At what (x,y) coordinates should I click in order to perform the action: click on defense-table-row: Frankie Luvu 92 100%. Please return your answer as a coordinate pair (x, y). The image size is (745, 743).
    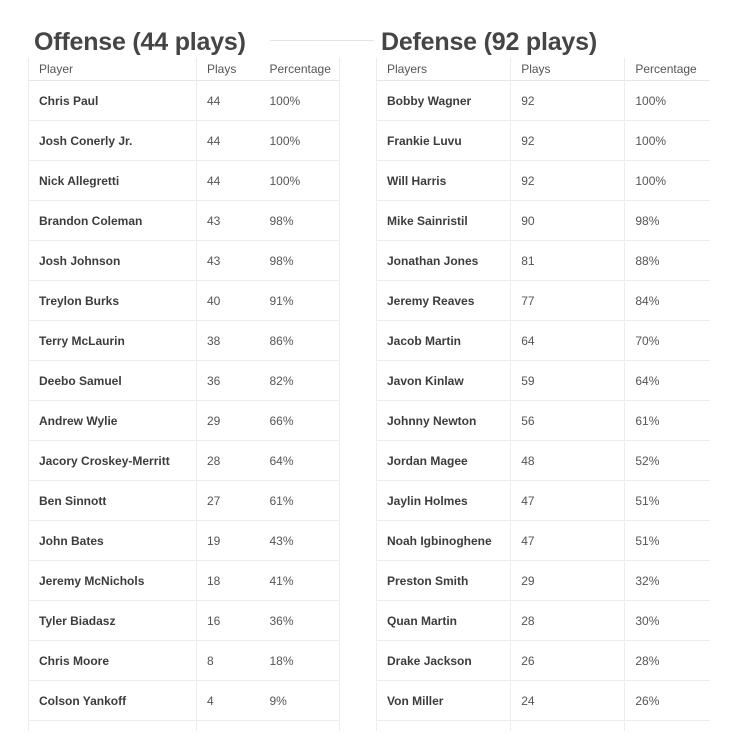
    Looking at the image, I should click on (543, 140).